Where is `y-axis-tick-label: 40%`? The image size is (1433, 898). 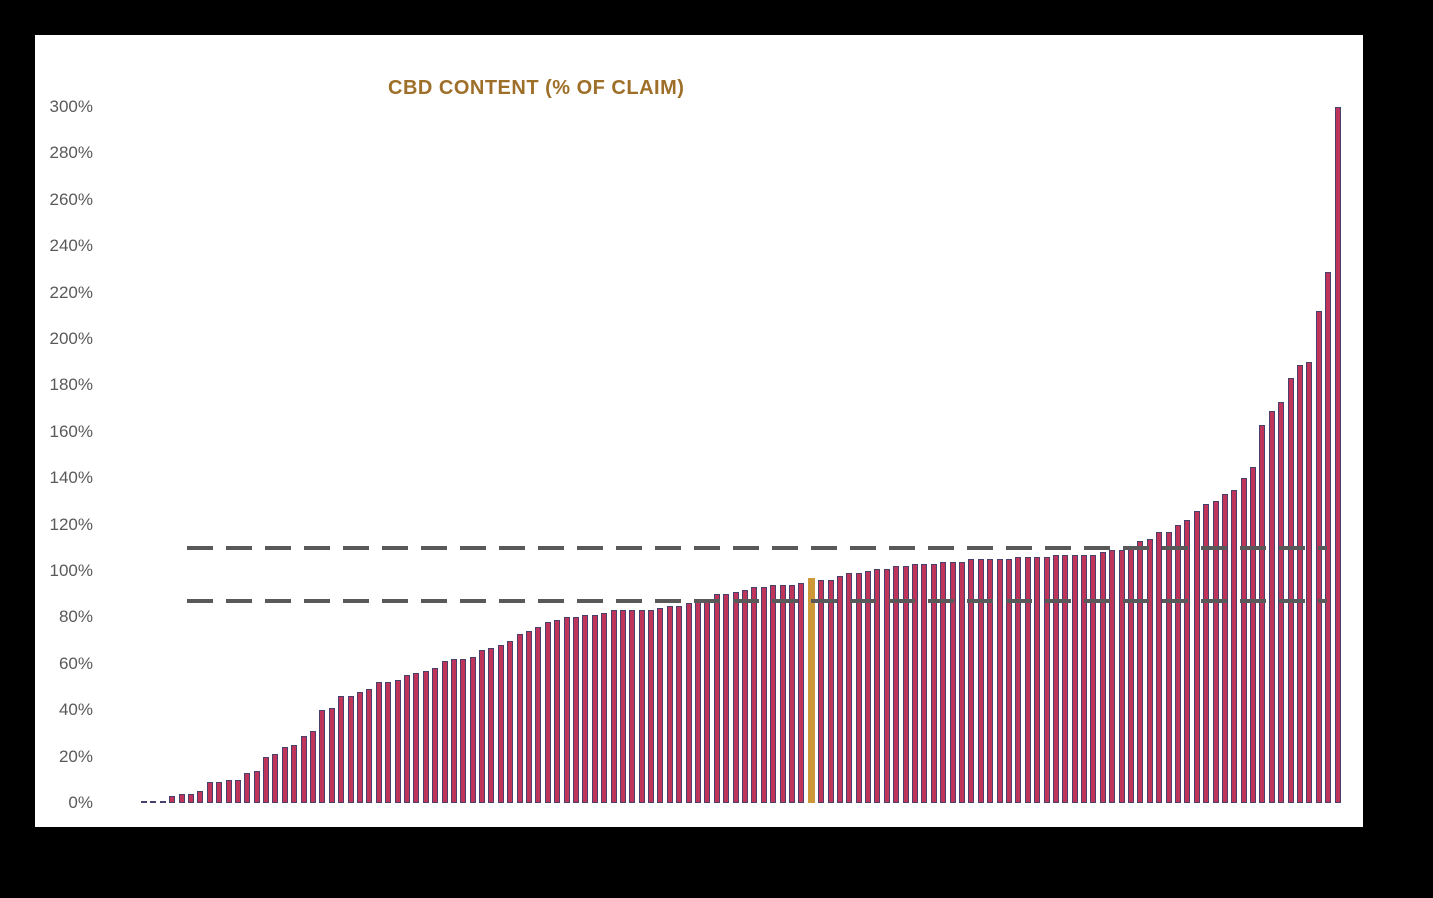
y-axis-tick-label: 40% is located at coordinates (75, 710).